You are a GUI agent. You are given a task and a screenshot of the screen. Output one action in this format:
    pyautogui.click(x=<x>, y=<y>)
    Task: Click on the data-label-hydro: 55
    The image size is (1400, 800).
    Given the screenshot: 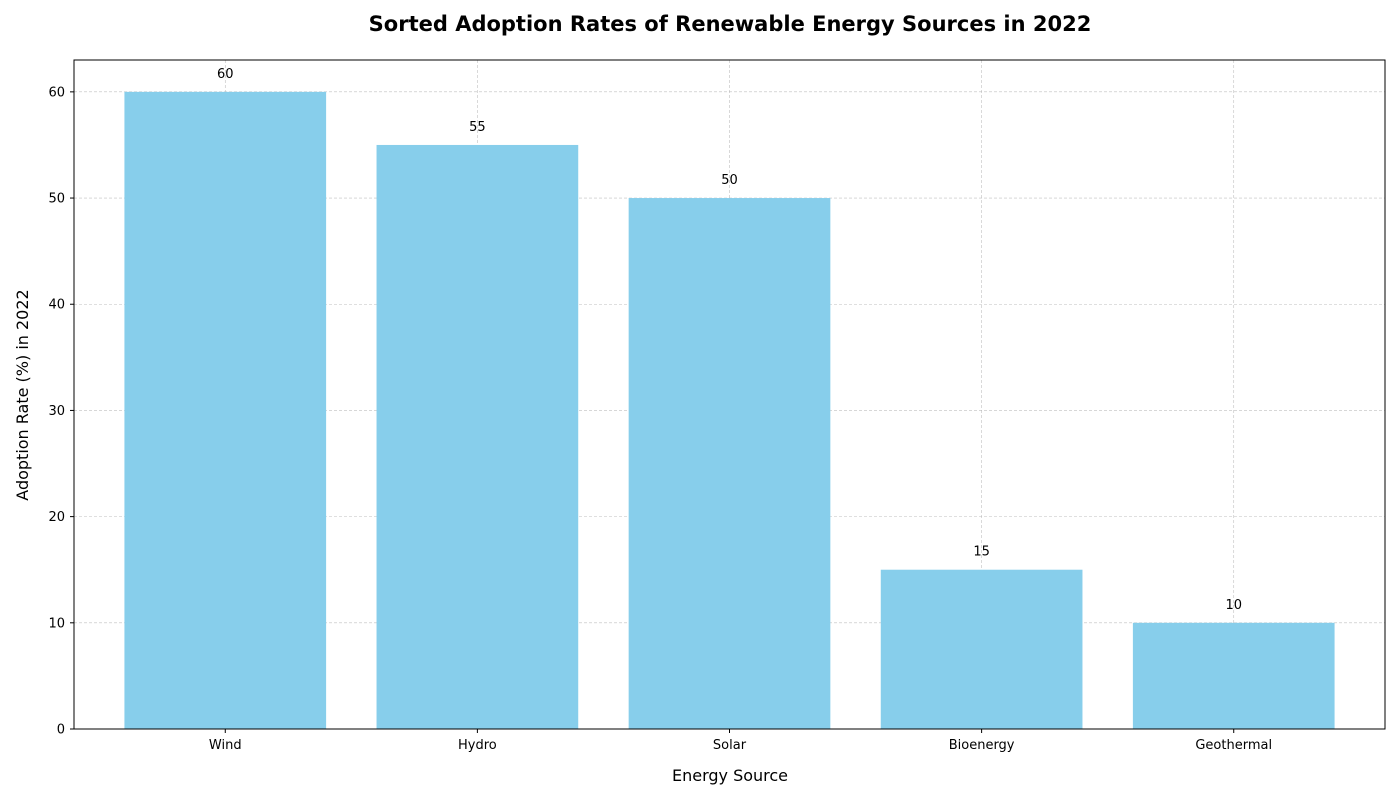 What is the action you would take?
    pyautogui.click(x=477, y=127)
    